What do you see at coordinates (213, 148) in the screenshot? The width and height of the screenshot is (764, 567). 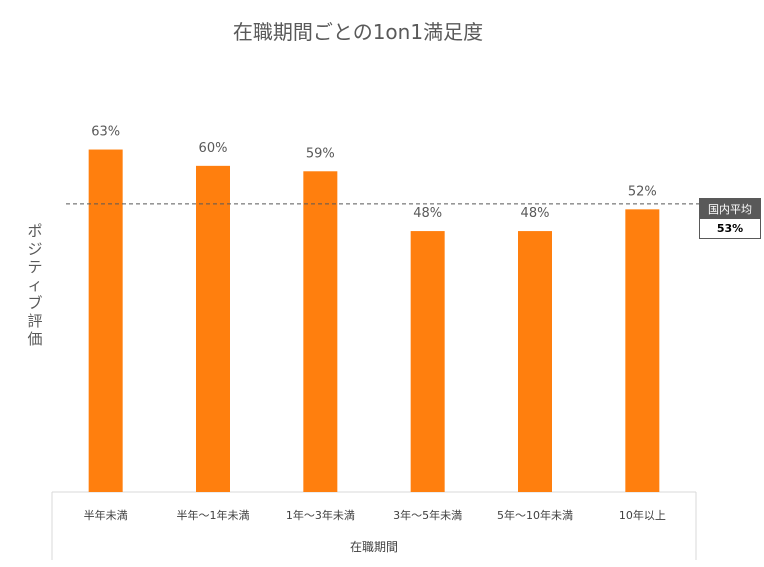 I see `data-label-1: 60%` at bounding box center [213, 148].